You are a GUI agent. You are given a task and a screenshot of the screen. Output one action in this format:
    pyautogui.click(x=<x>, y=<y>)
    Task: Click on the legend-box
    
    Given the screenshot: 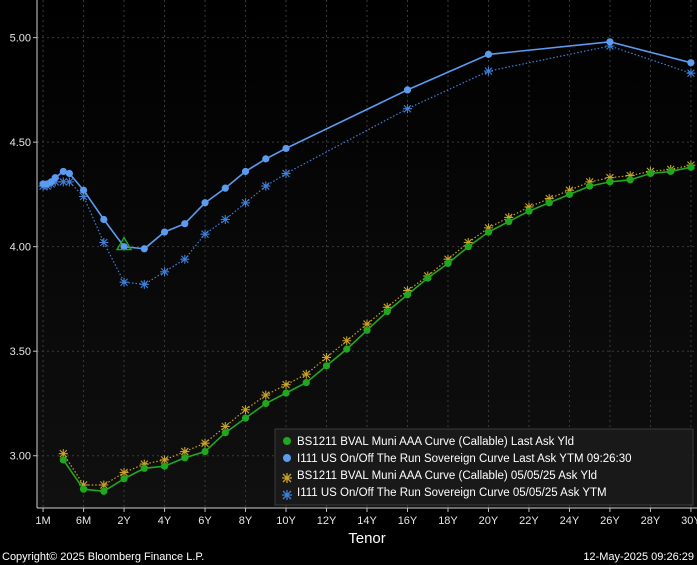 What is the action you would take?
    pyautogui.click(x=484, y=467)
    